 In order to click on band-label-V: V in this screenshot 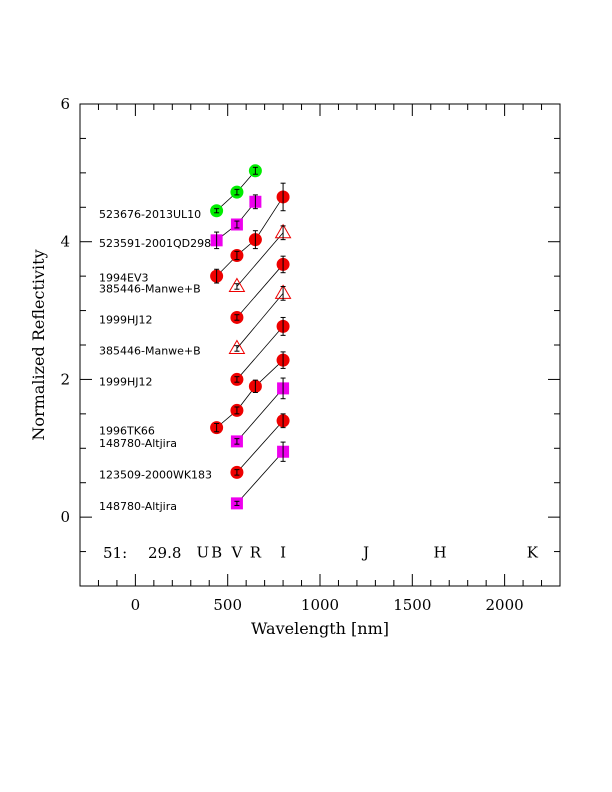, I will do `click(237, 553)`.